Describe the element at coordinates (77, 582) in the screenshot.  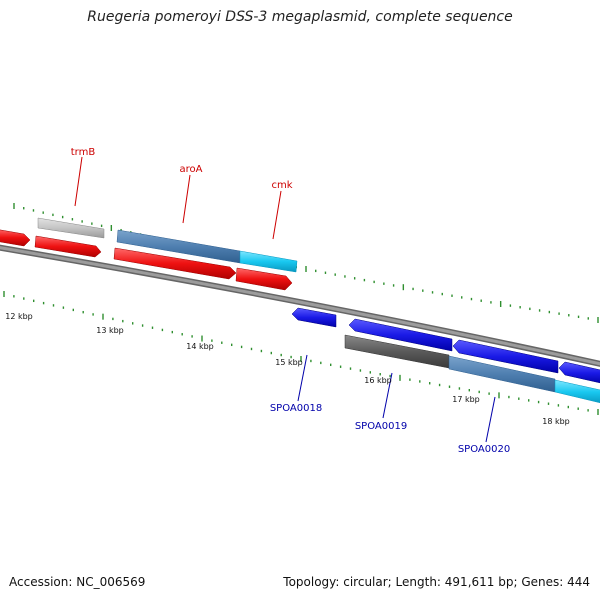
I see `accession-text: Accession: NC_006569` at that location.